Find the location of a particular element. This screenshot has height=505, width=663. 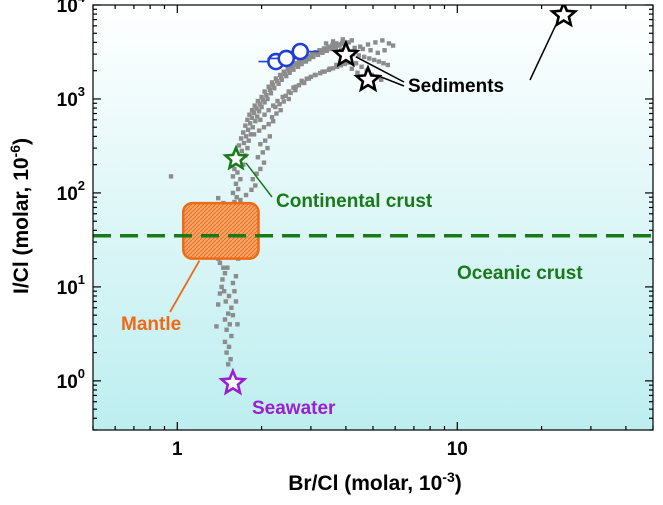

sediments-leader-line is located at coordinates (391, 81).